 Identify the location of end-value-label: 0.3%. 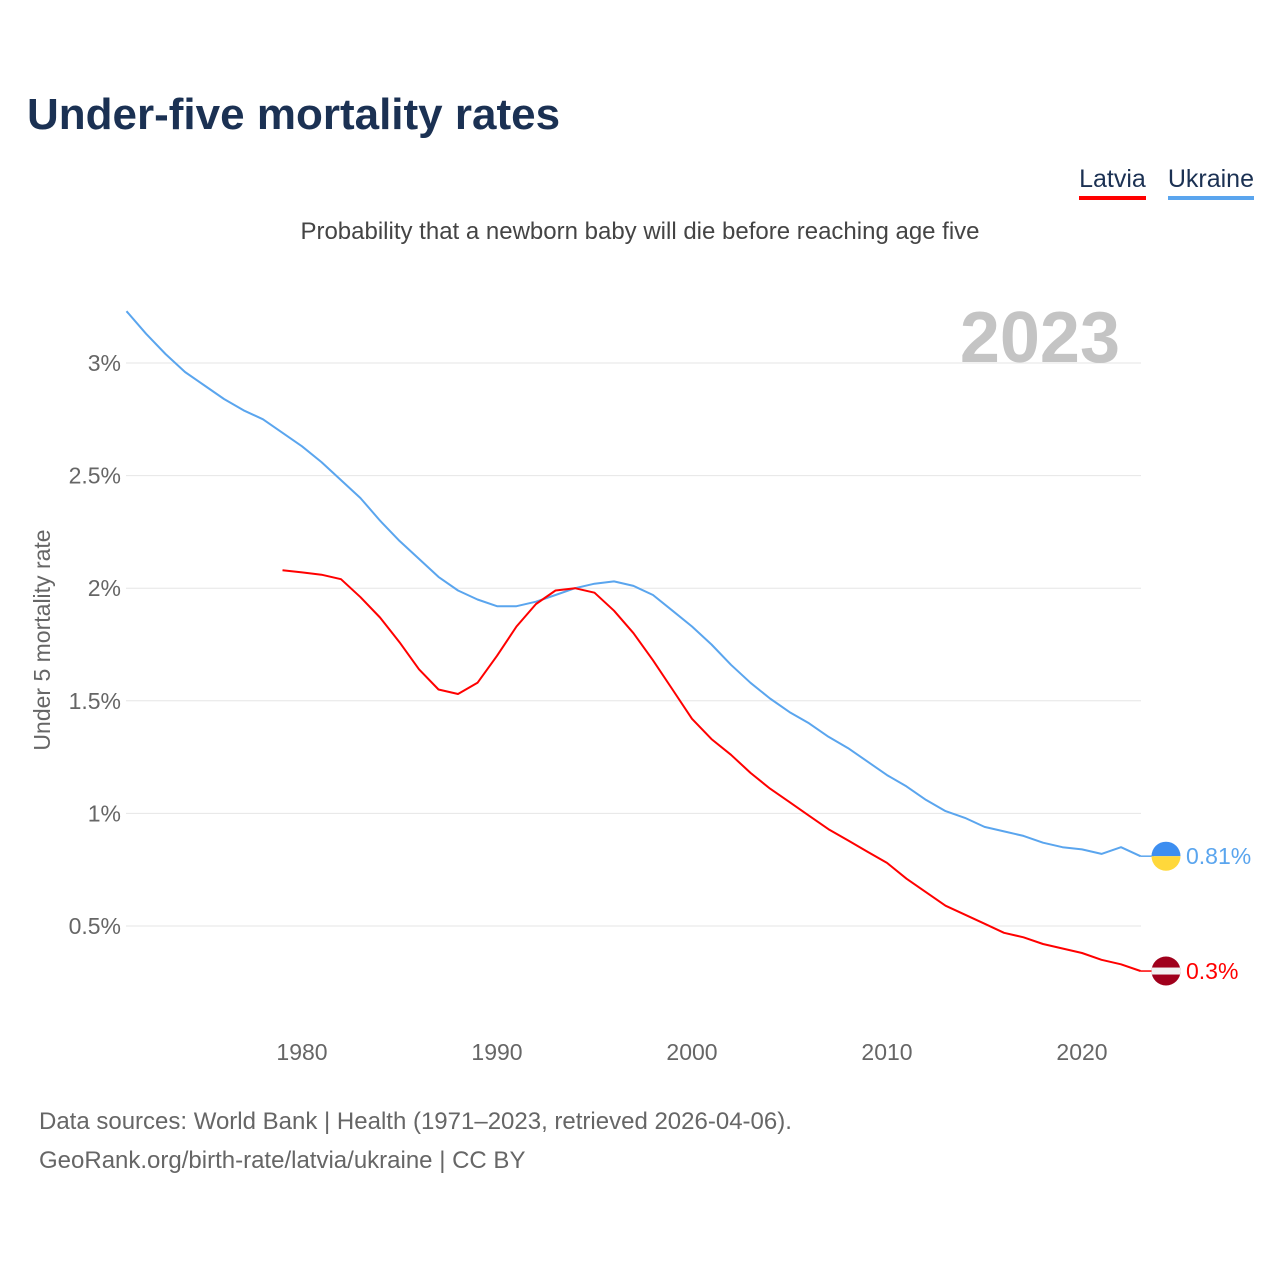
(1212, 971).